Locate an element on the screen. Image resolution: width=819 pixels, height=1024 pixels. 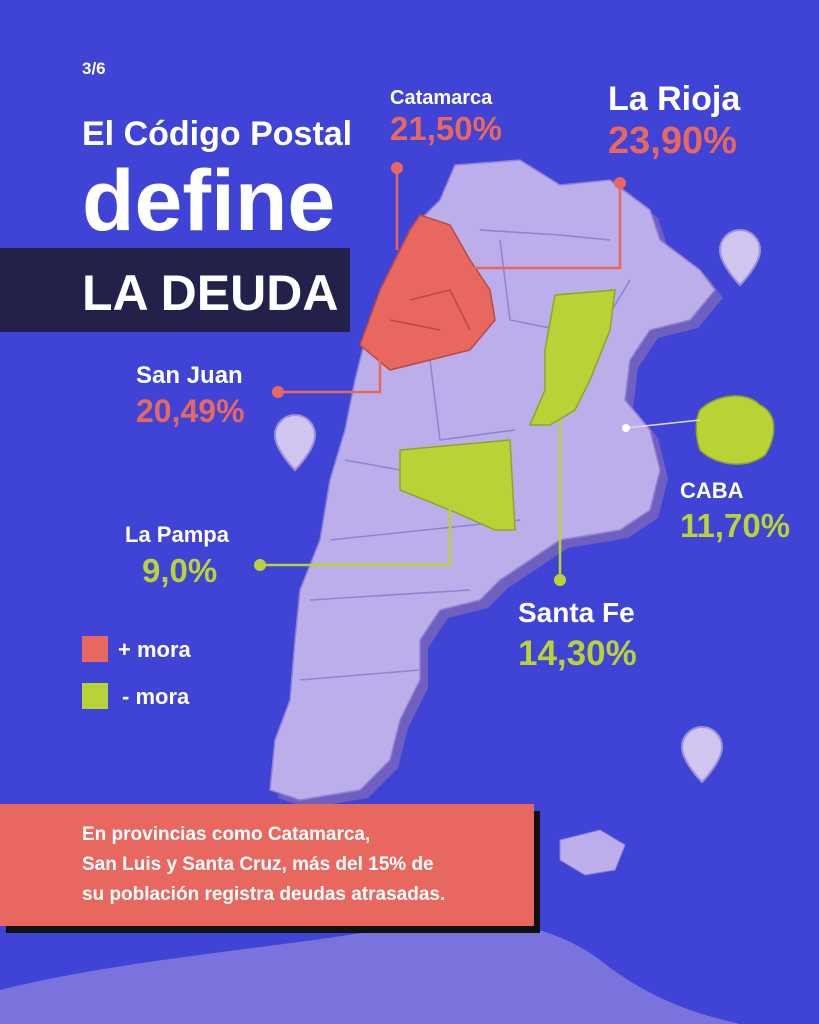
page-number: 3/6 is located at coordinates (94, 68).